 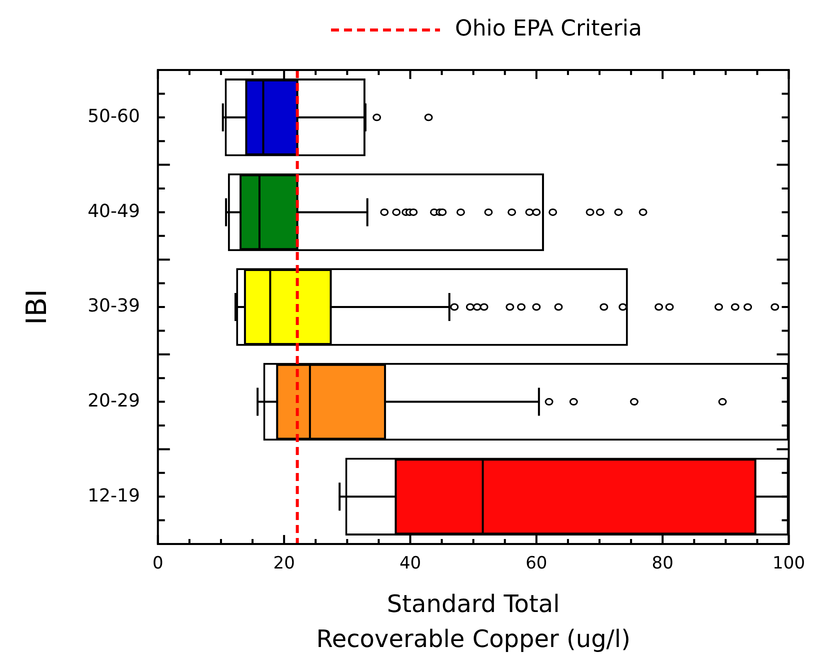 What do you see at coordinates (37, 307) in the screenshot?
I see `y-axis-title: IBI` at bounding box center [37, 307].